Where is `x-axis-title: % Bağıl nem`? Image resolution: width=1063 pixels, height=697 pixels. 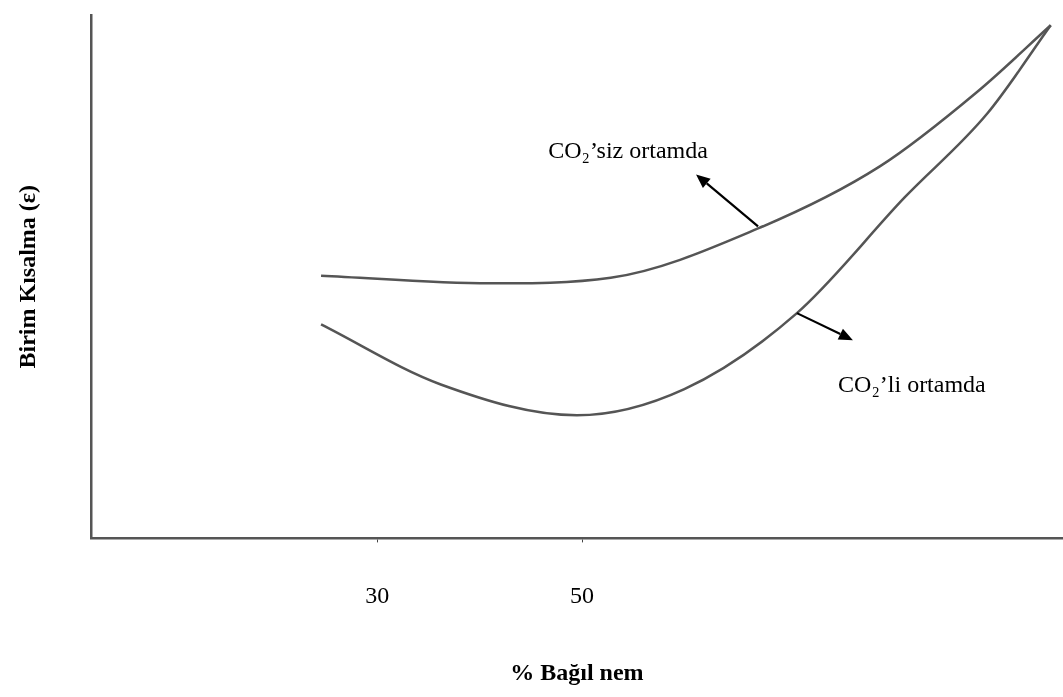 x-axis-title: % Bağıl nem is located at coordinates (577, 671).